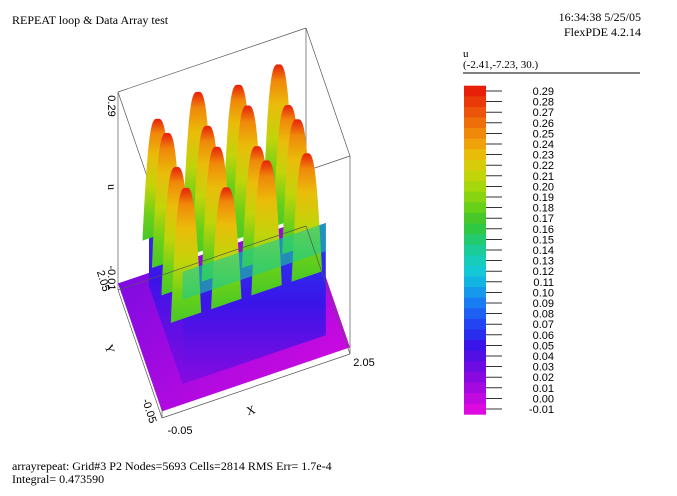 The width and height of the screenshot is (677, 496). What do you see at coordinates (90, 20) in the screenshot?
I see `plot-title: REPEAT loop & Data Array test` at bounding box center [90, 20].